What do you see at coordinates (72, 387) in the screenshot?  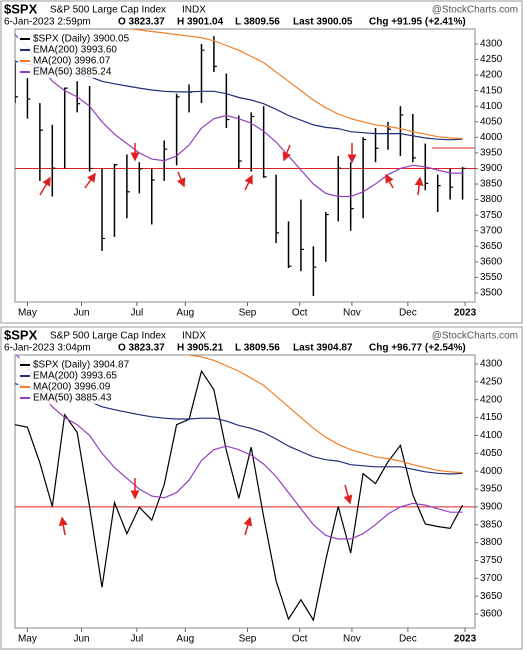 I see `legend-label: MA(200) 3996.09` at bounding box center [72, 387].